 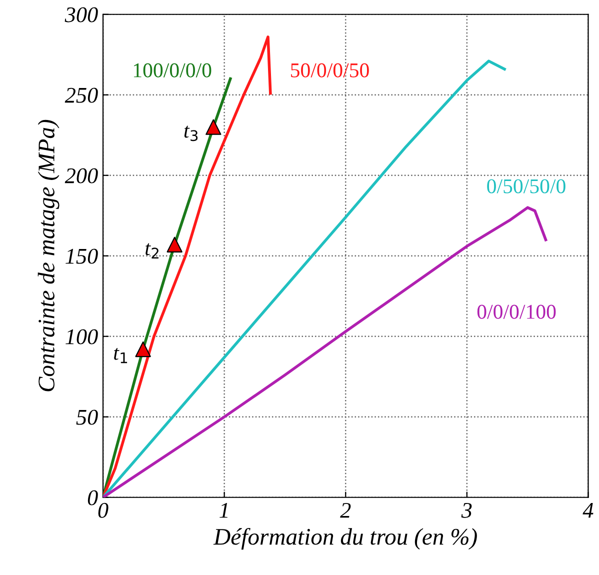 I want to click on x-tick-label: 2, so click(x=345, y=510).